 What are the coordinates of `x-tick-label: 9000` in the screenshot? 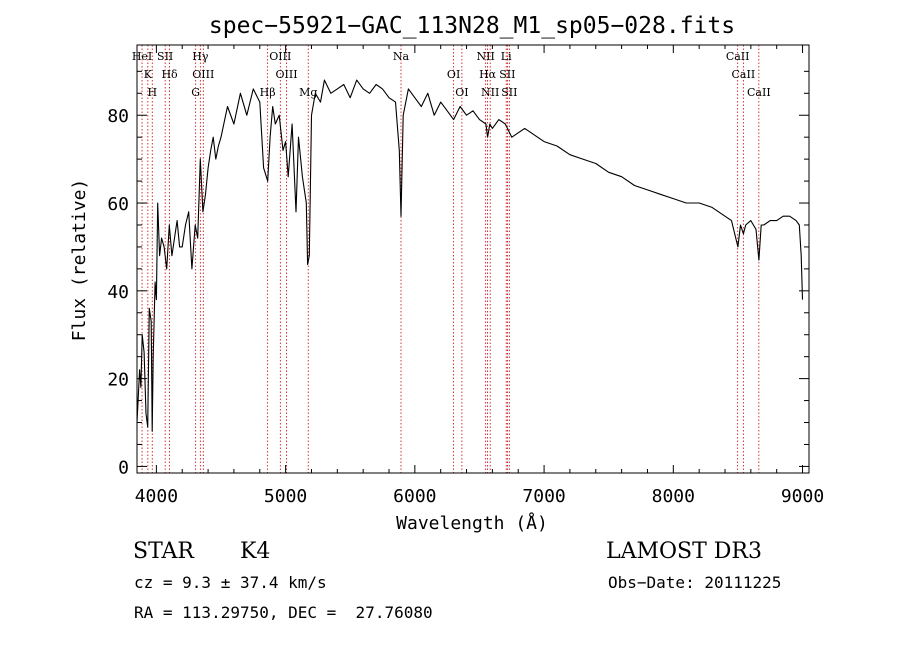 It's located at (802, 496).